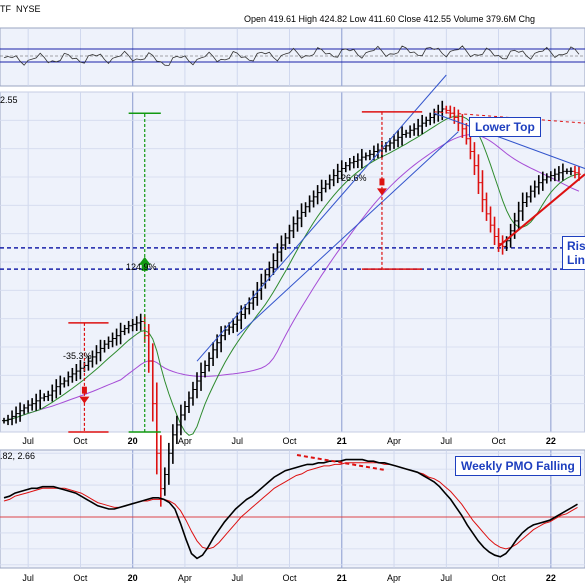  I want to click on rising-bottom-line, so click(541, 210).